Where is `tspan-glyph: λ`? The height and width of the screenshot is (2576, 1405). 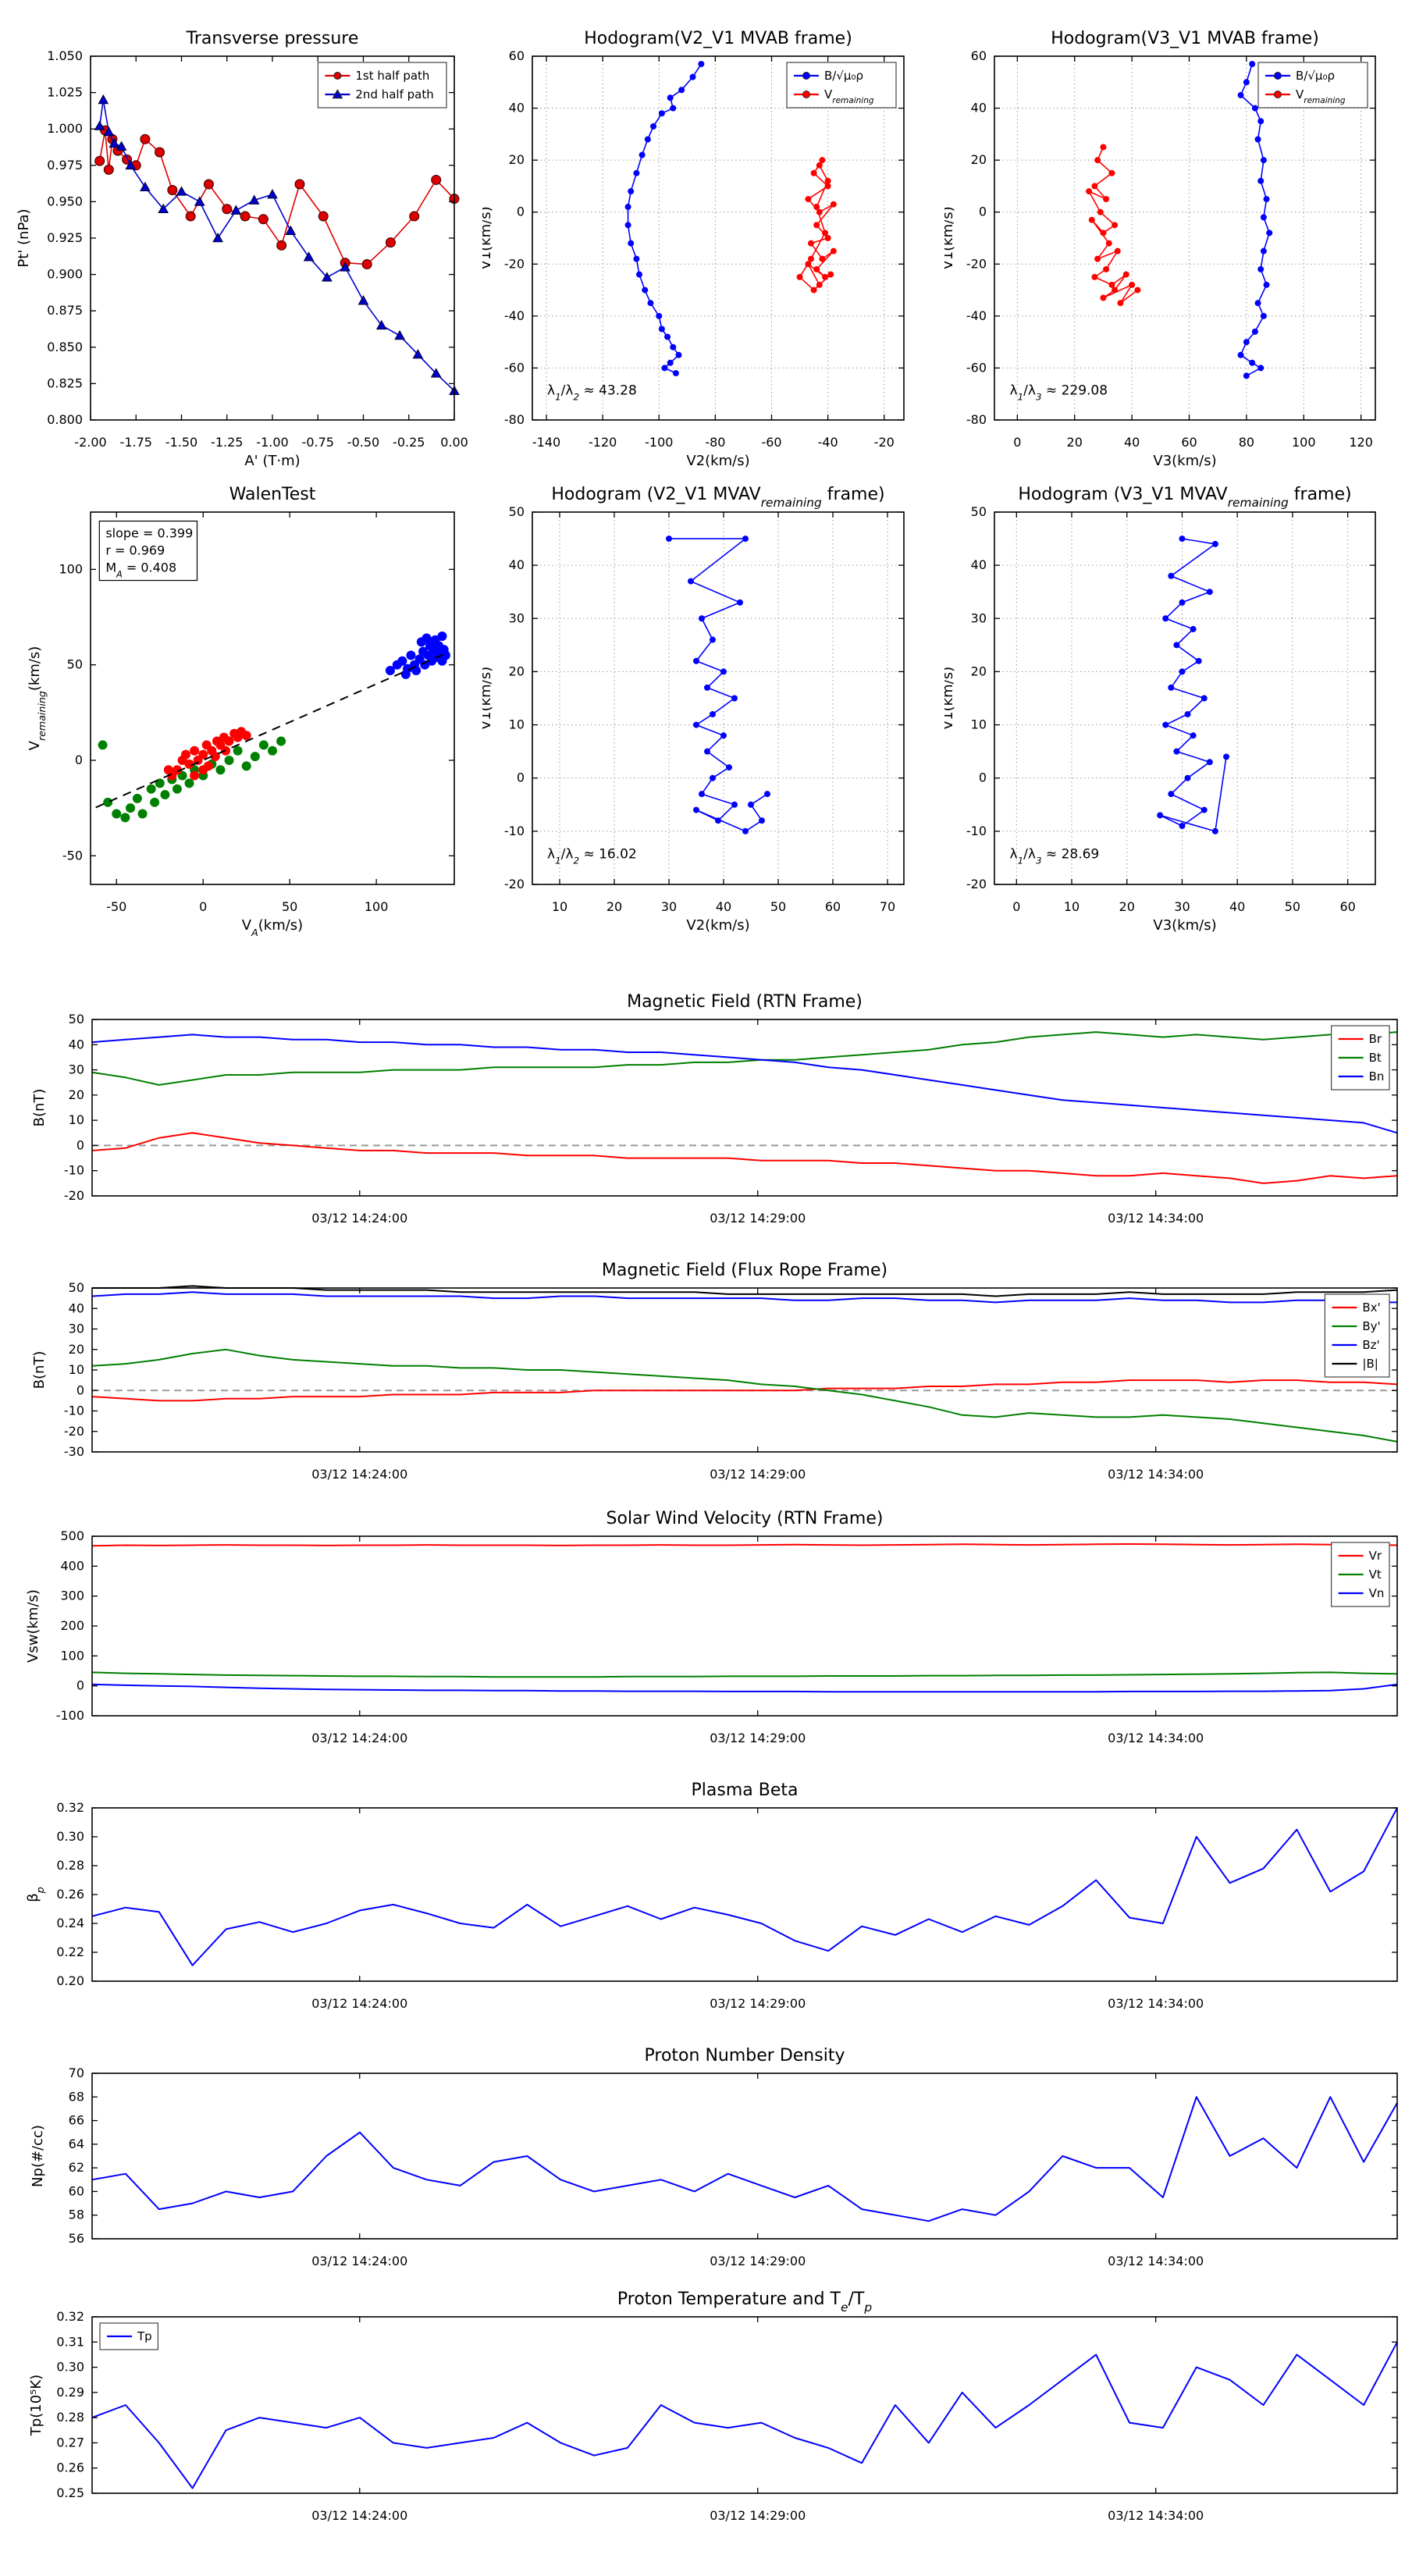 tspan-glyph: λ is located at coordinates (1014, 390).